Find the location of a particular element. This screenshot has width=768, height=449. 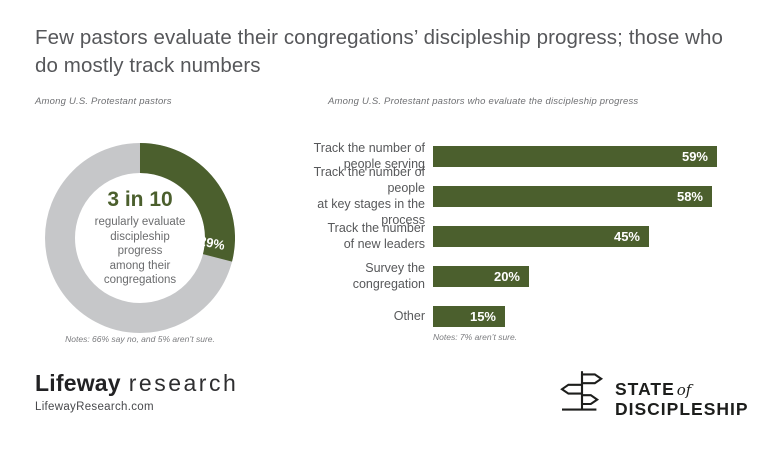

bar-category-label: Track the number of people serving is located at coordinates (369, 156).